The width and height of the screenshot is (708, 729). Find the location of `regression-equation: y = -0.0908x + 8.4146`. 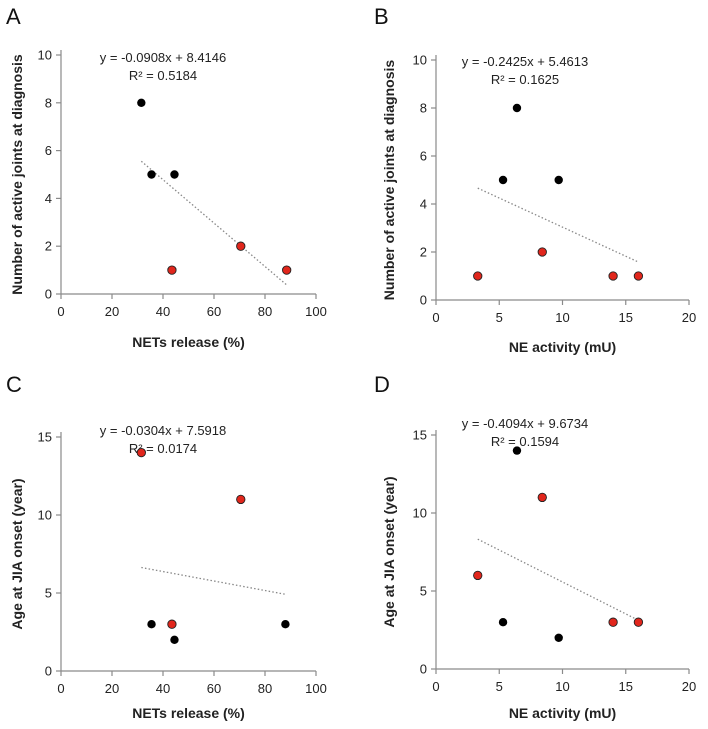

regression-equation: y = -0.0908x + 8.4146 is located at coordinates (163, 57).